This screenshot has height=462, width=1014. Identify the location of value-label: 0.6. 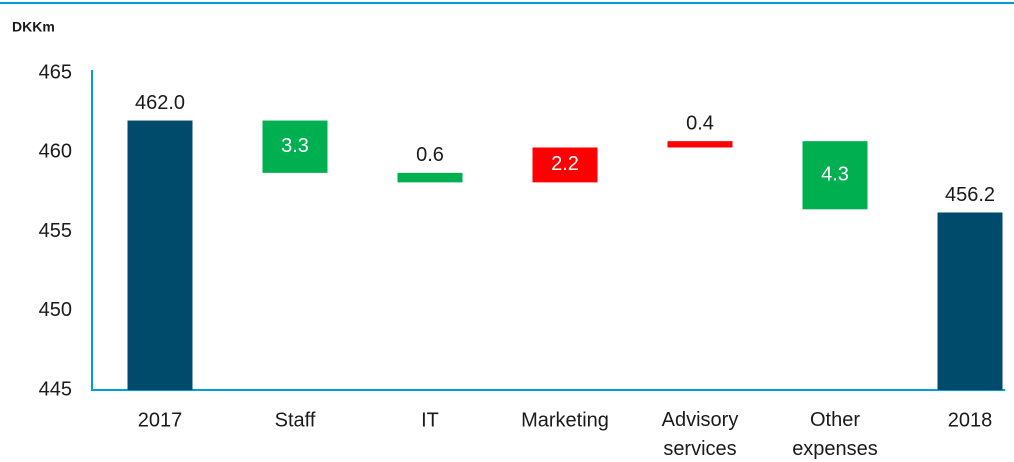
(430, 155).